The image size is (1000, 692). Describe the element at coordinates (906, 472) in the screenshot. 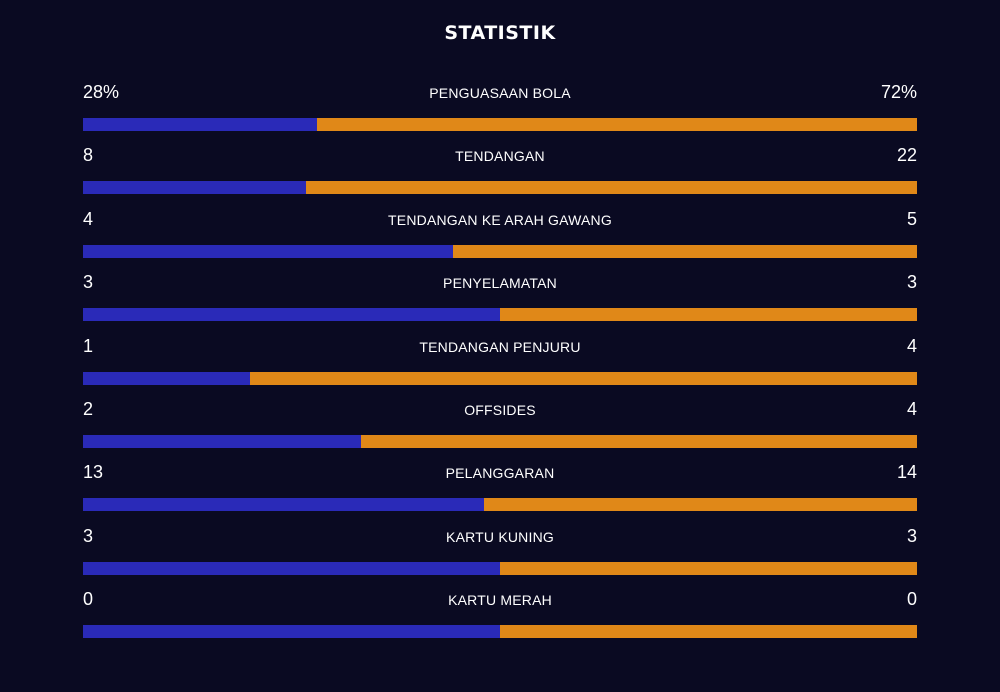

I see `away-value: 14` at that location.